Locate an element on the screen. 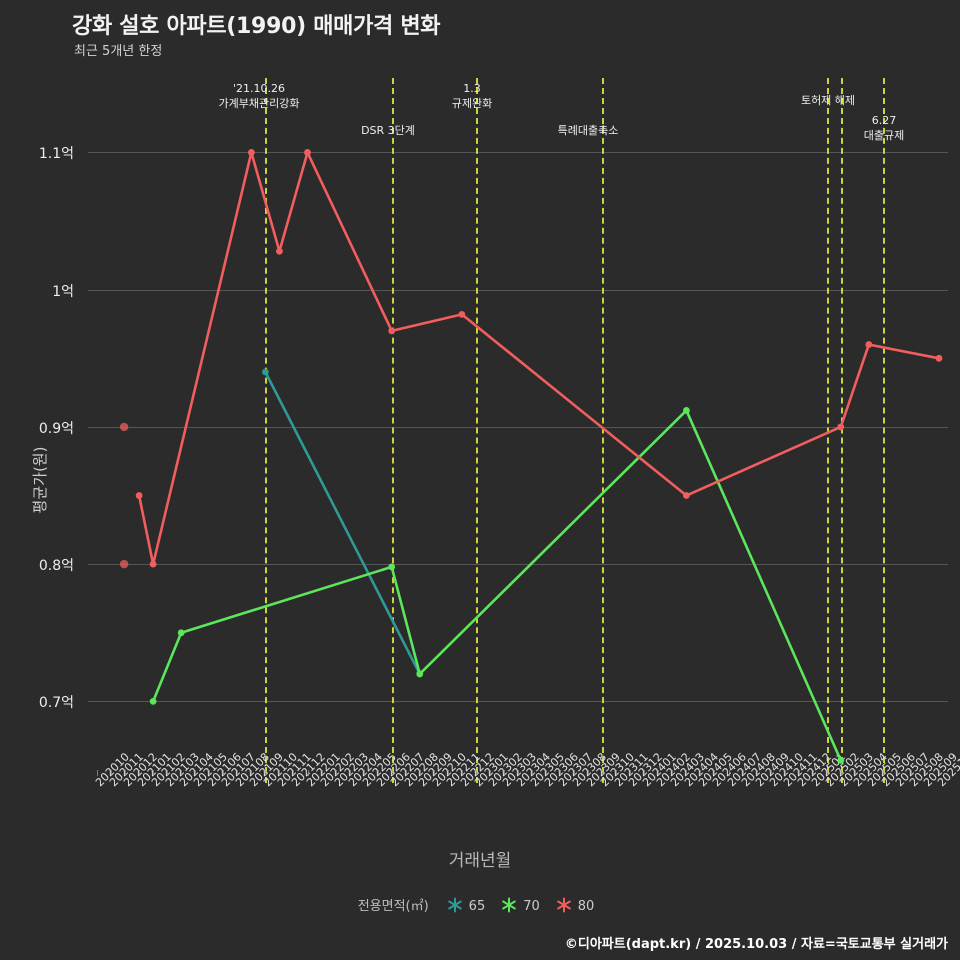 The width and height of the screenshot is (960, 960). annotation-label: 토허제 해제 is located at coordinates (828, 100).